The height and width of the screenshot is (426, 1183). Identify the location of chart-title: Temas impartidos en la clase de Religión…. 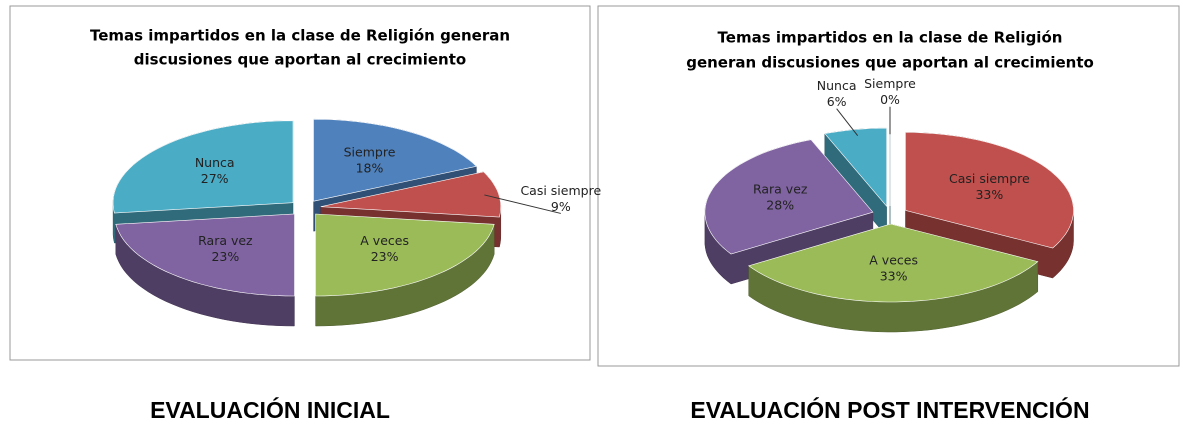
(300, 36).